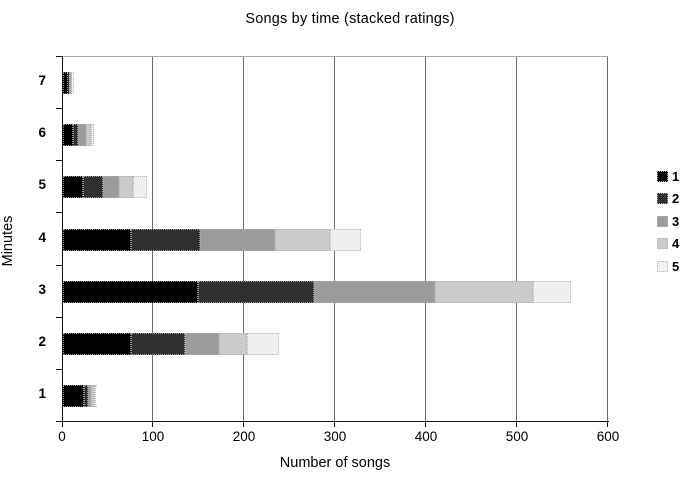 Image resolution: width=700 pixels, height=496 pixels. Describe the element at coordinates (42, 237) in the screenshot. I see `y-tick-label-4: 4` at that location.